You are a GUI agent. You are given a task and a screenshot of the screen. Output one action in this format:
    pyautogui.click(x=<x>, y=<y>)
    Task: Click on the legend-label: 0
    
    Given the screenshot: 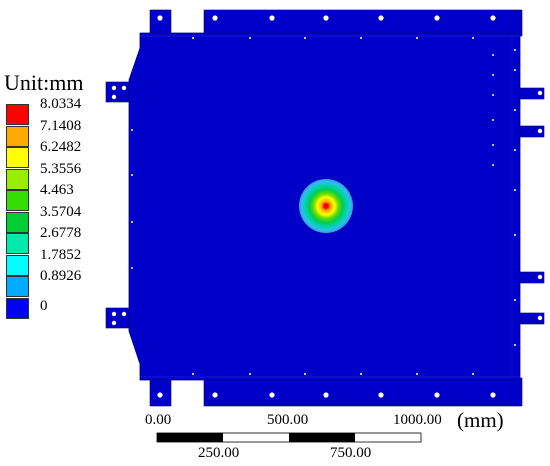 What is the action you would take?
    pyautogui.click(x=44, y=305)
    